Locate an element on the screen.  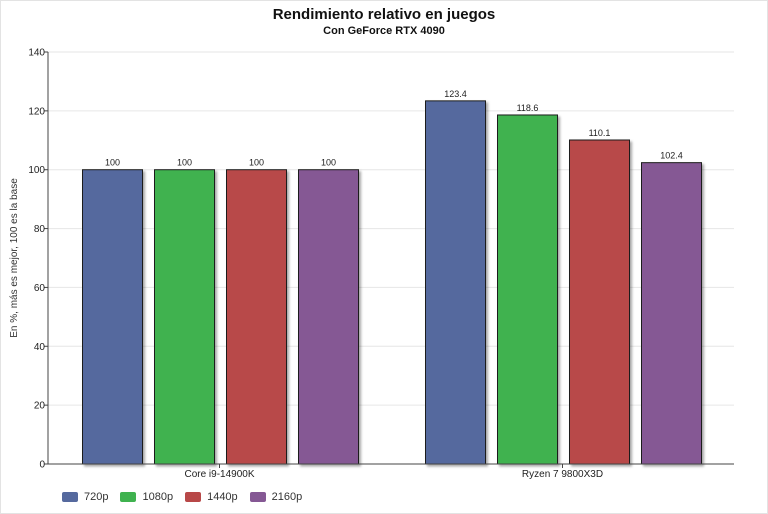
y-tick-label: 140 is located at coordinates (36, 53).